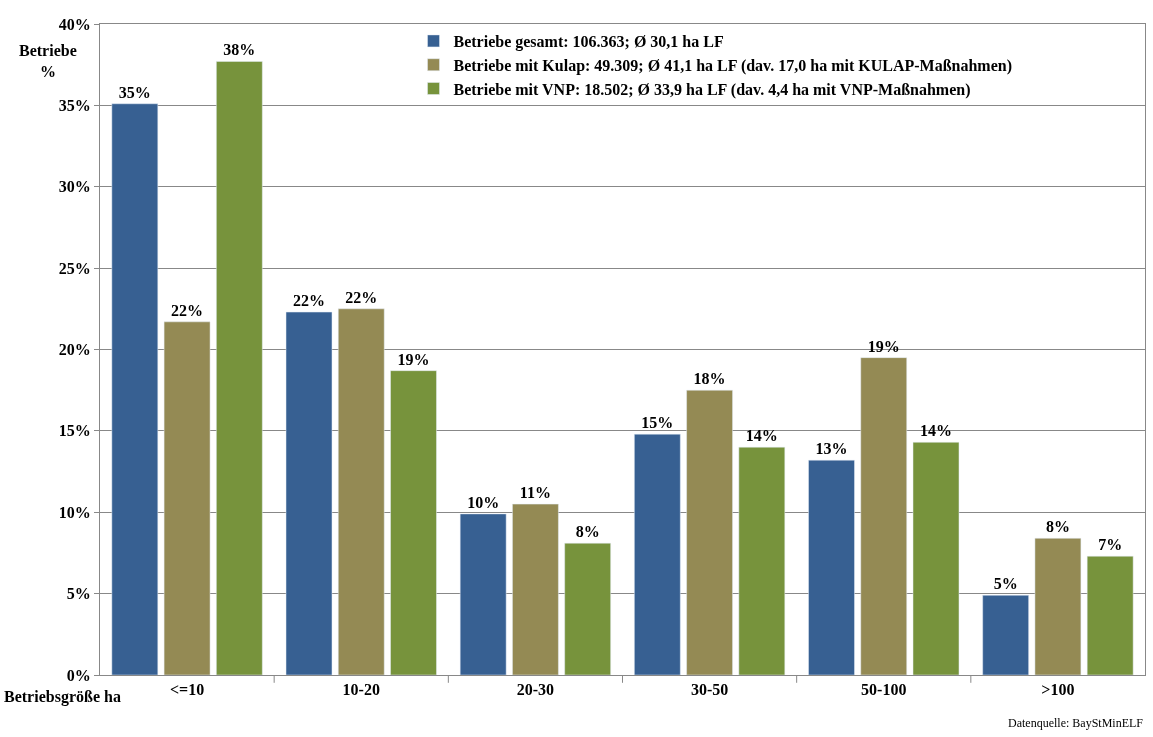 The height and width of the screenshot is (737, 1153). I want to click on data-label: 7%, so click(1110, 545).